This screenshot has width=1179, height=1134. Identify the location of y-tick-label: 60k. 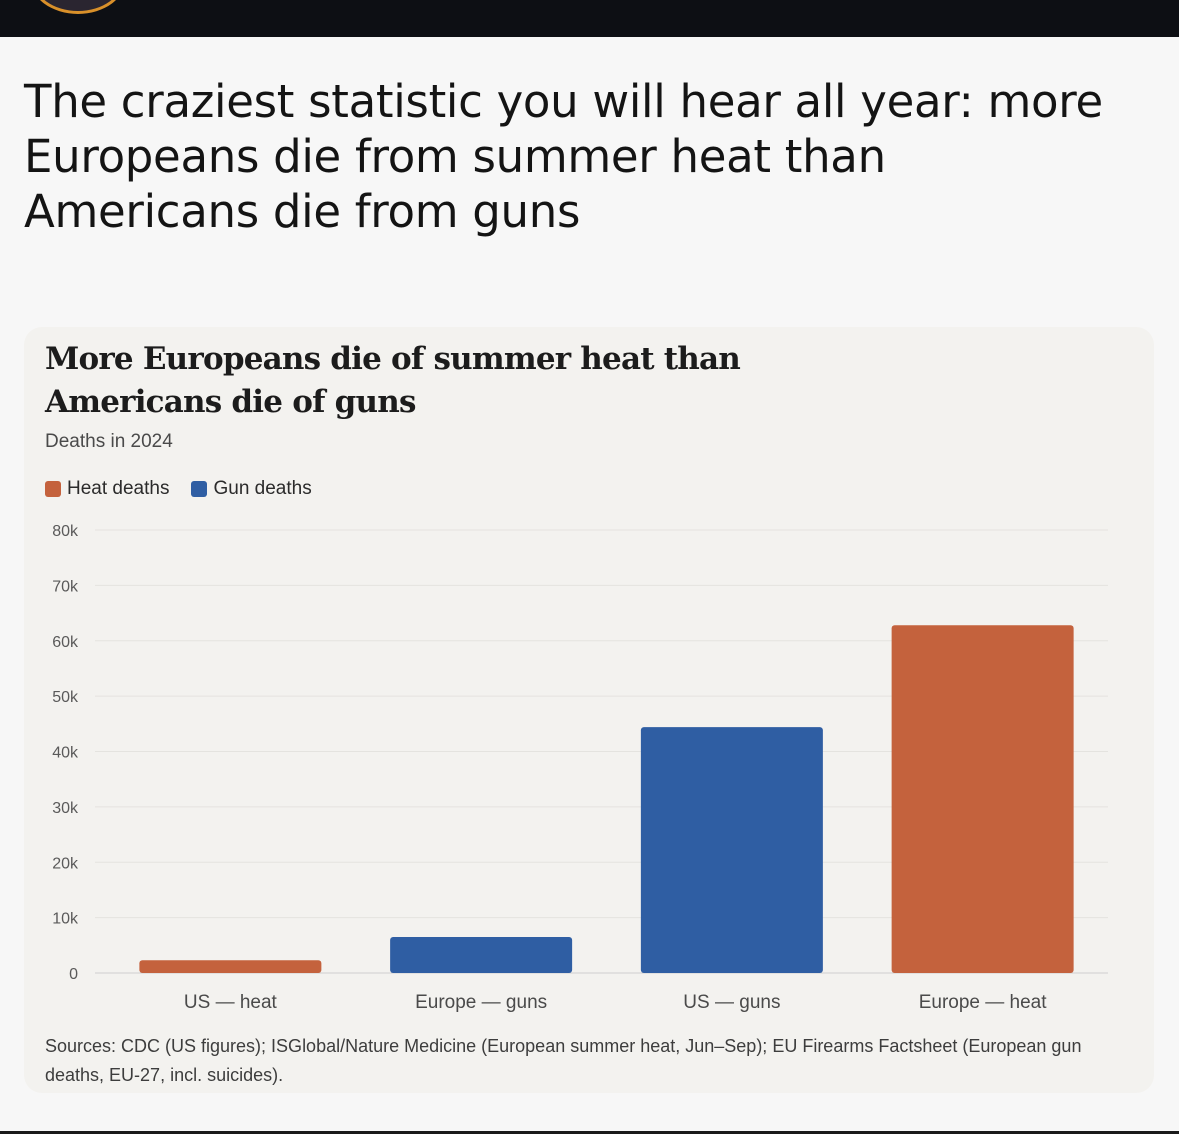
(65, 642).